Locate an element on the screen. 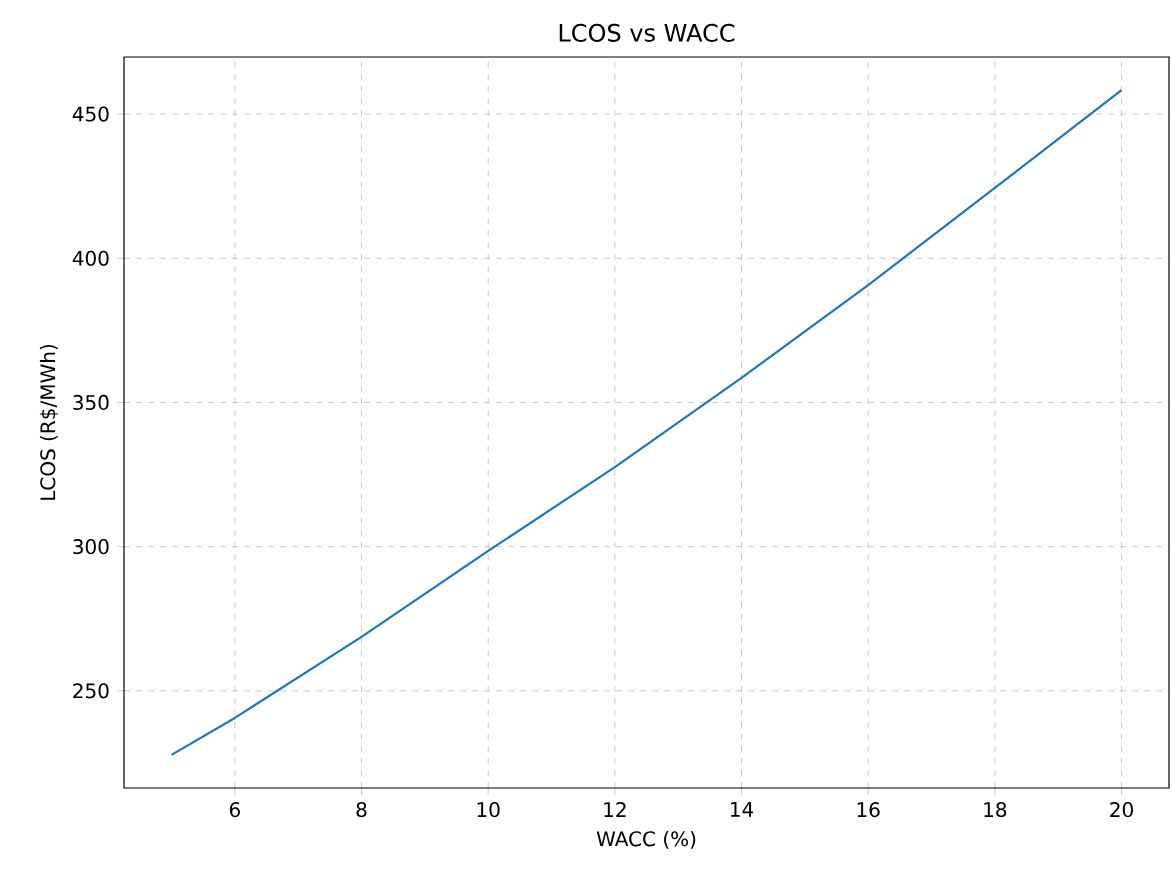 The height and width of the screenshot is (874, 1172). y-axis-title: LCOS (R$/MWh) is located at coordinates (49, 422).